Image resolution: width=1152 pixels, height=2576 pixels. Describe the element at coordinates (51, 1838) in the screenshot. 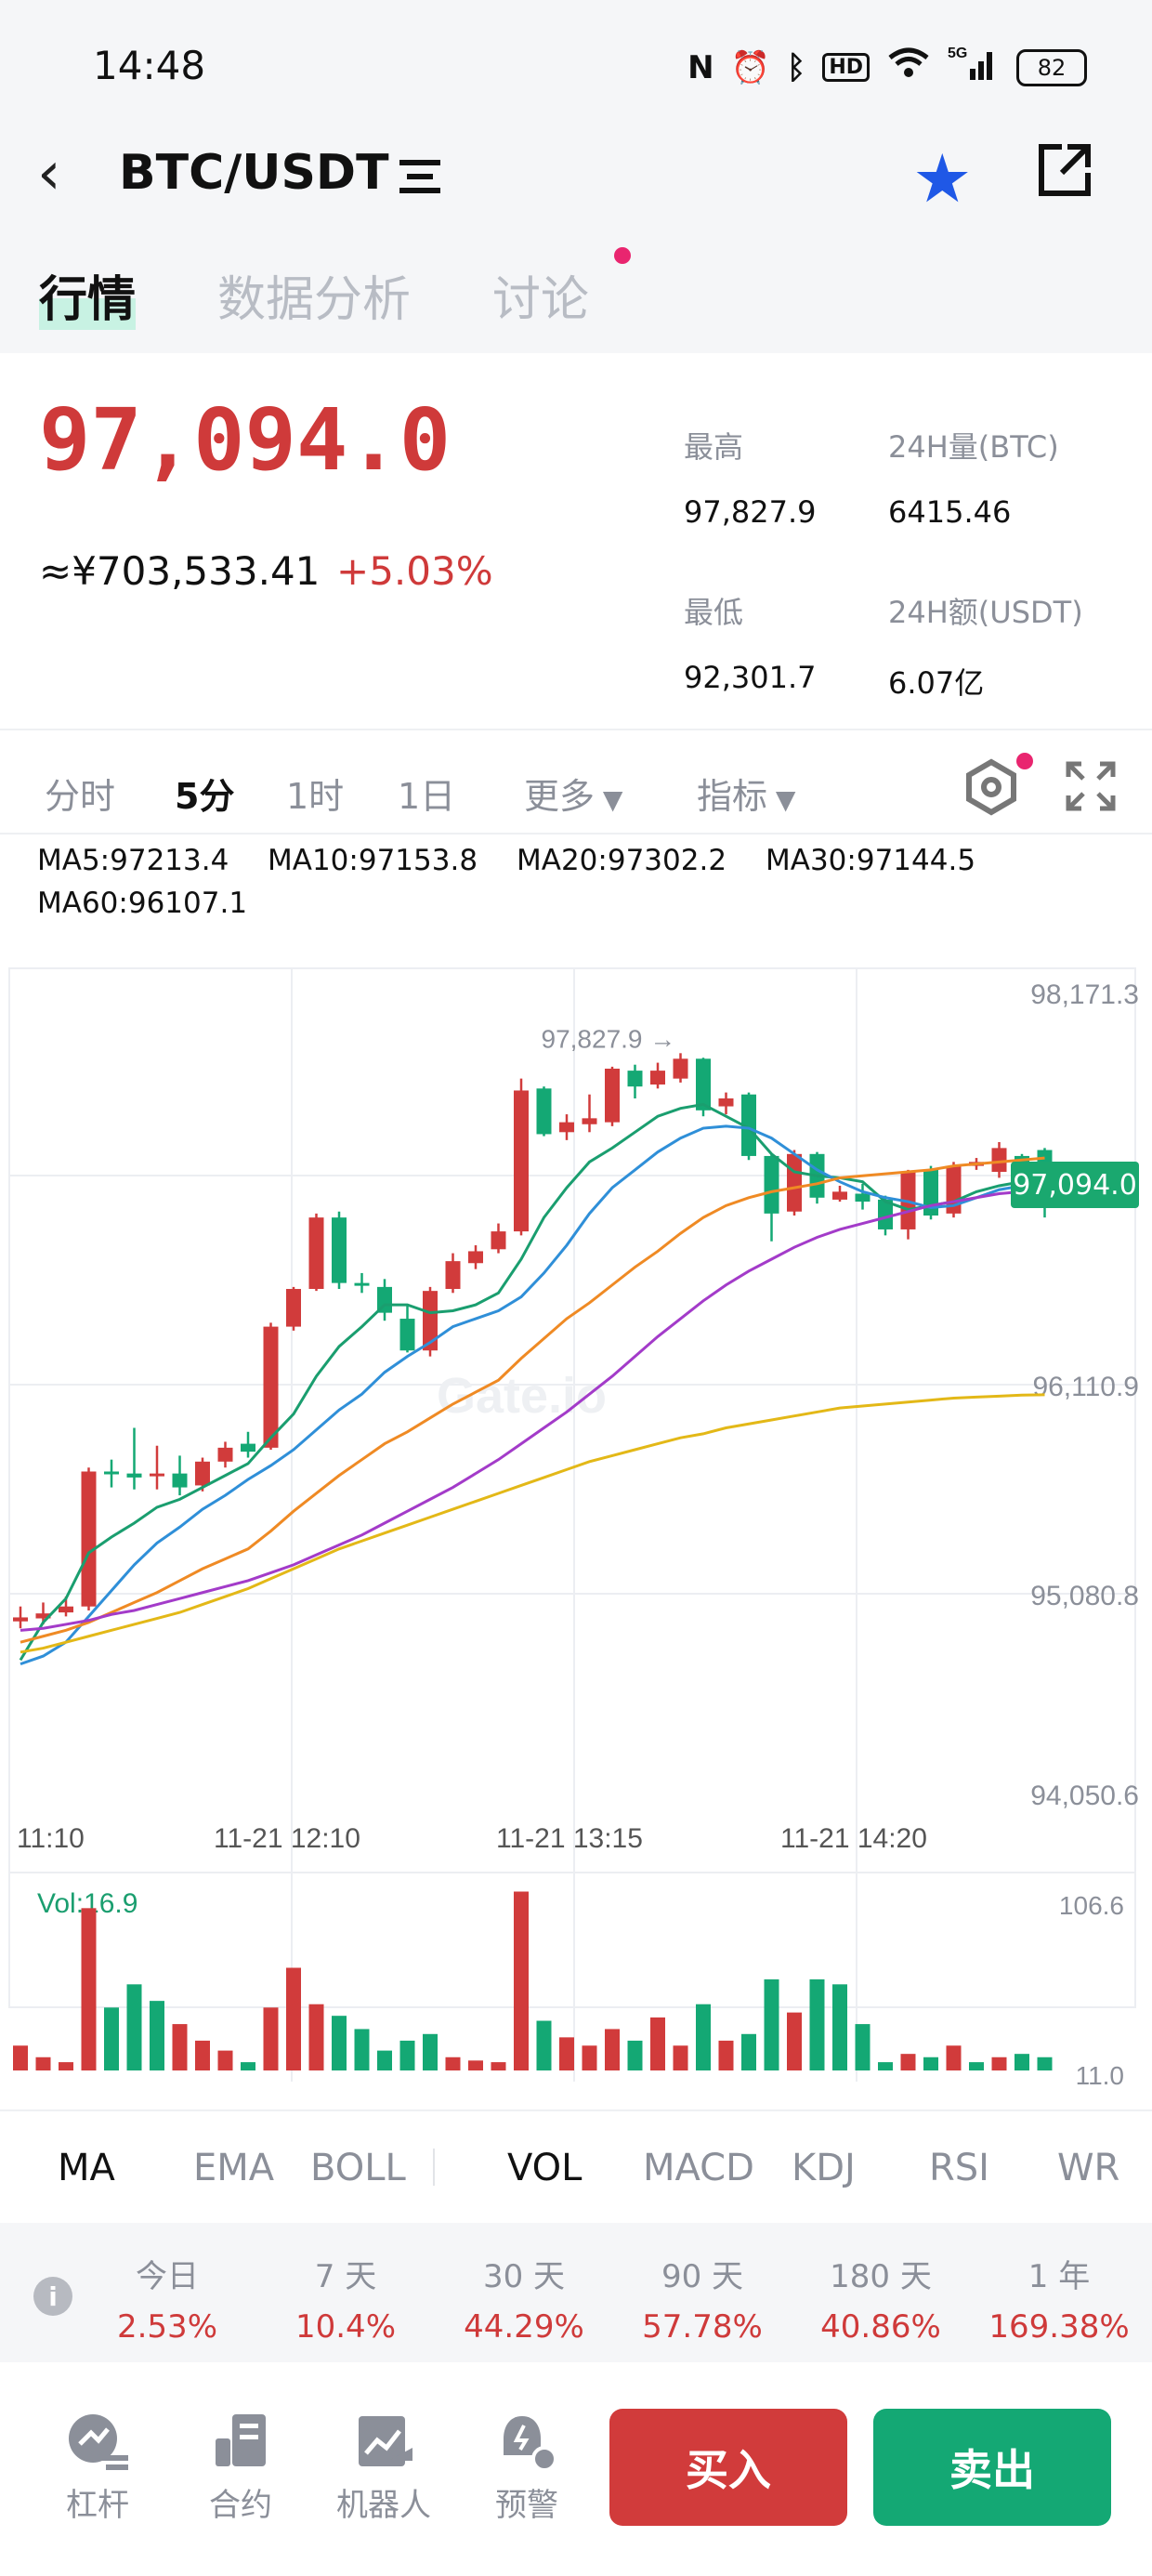

I see `x-tick-label: 11:10` at that location.